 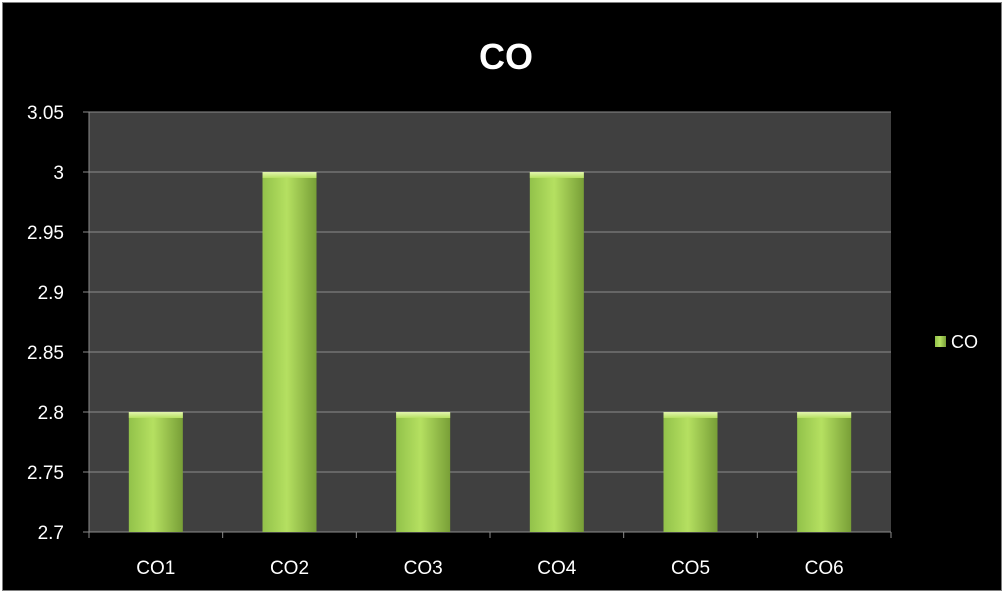 What do you see at coordinates (940, 341) in the screenshot?
I see `legend-swatch` at bounding box center [940, 341].